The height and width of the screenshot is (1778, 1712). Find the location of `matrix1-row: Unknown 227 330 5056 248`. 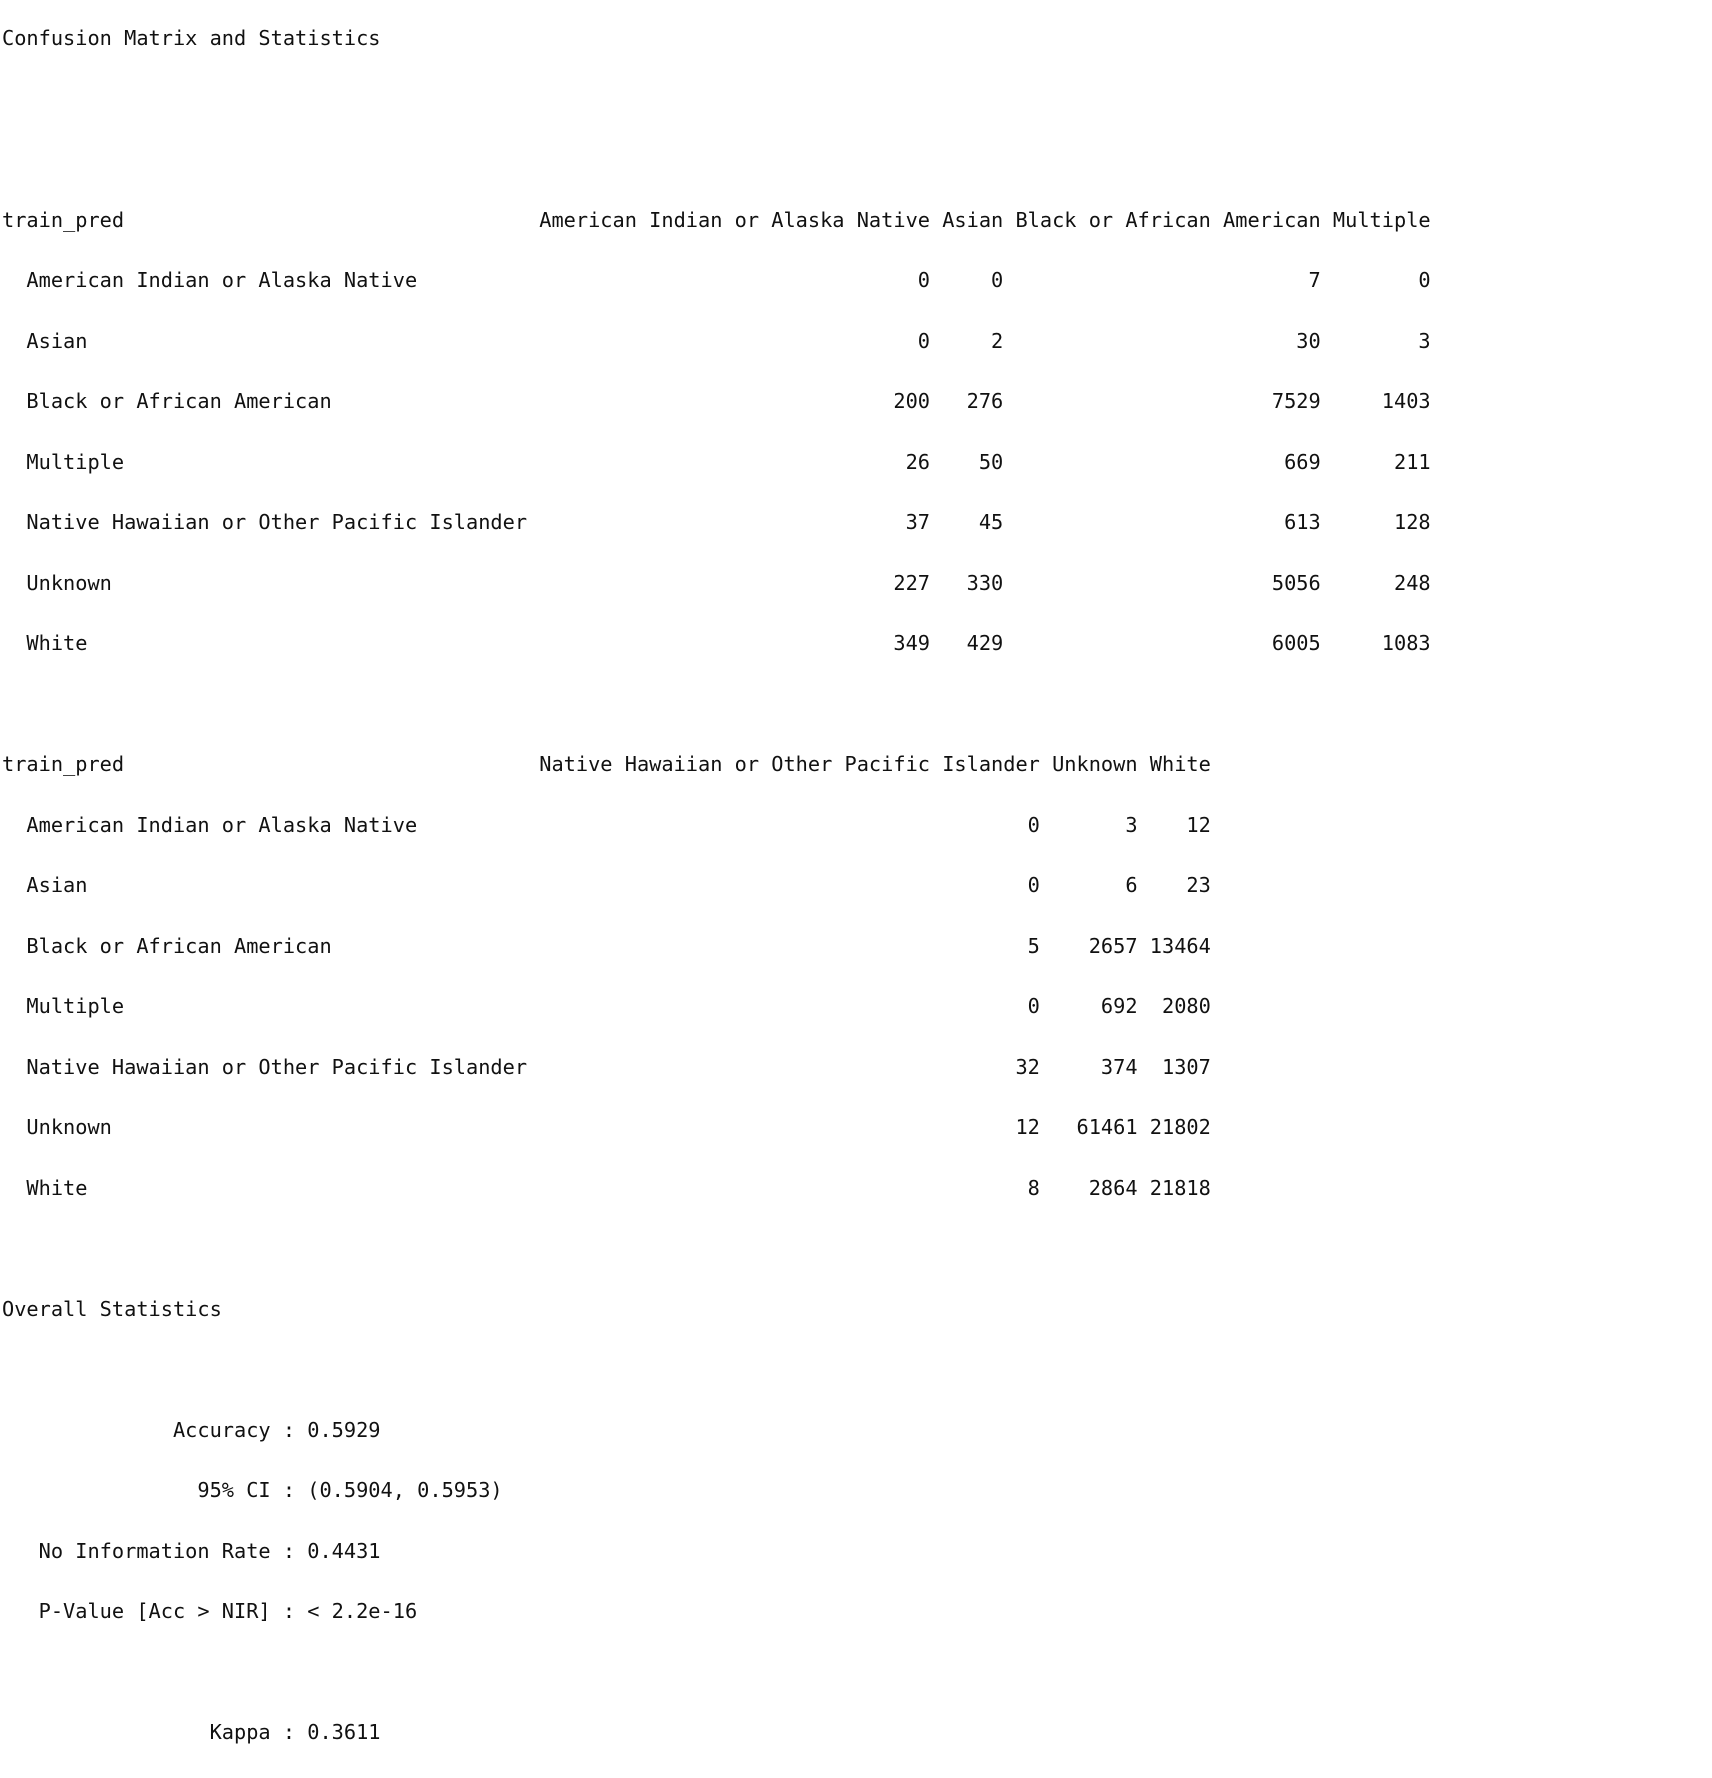

matrix1-row: Unknown 227 330 5056 248 is located at coordinates (716, 582).